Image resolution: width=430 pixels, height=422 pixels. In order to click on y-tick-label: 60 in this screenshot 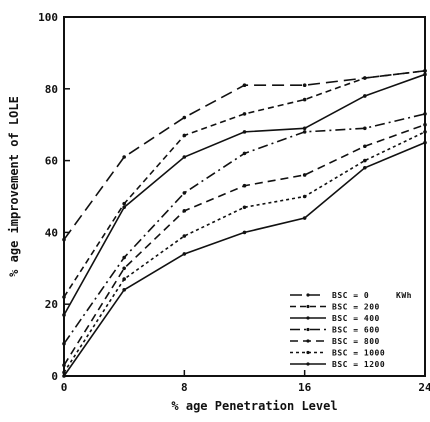, I will do `click(51, 161)`.